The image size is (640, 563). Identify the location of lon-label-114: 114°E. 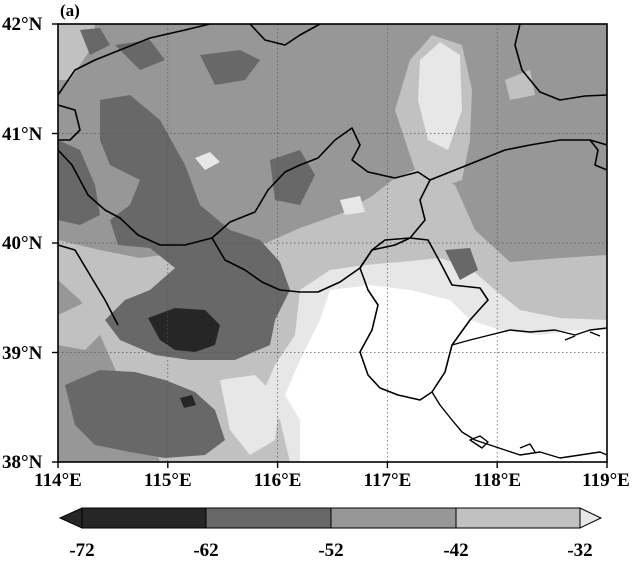
(58, 480).